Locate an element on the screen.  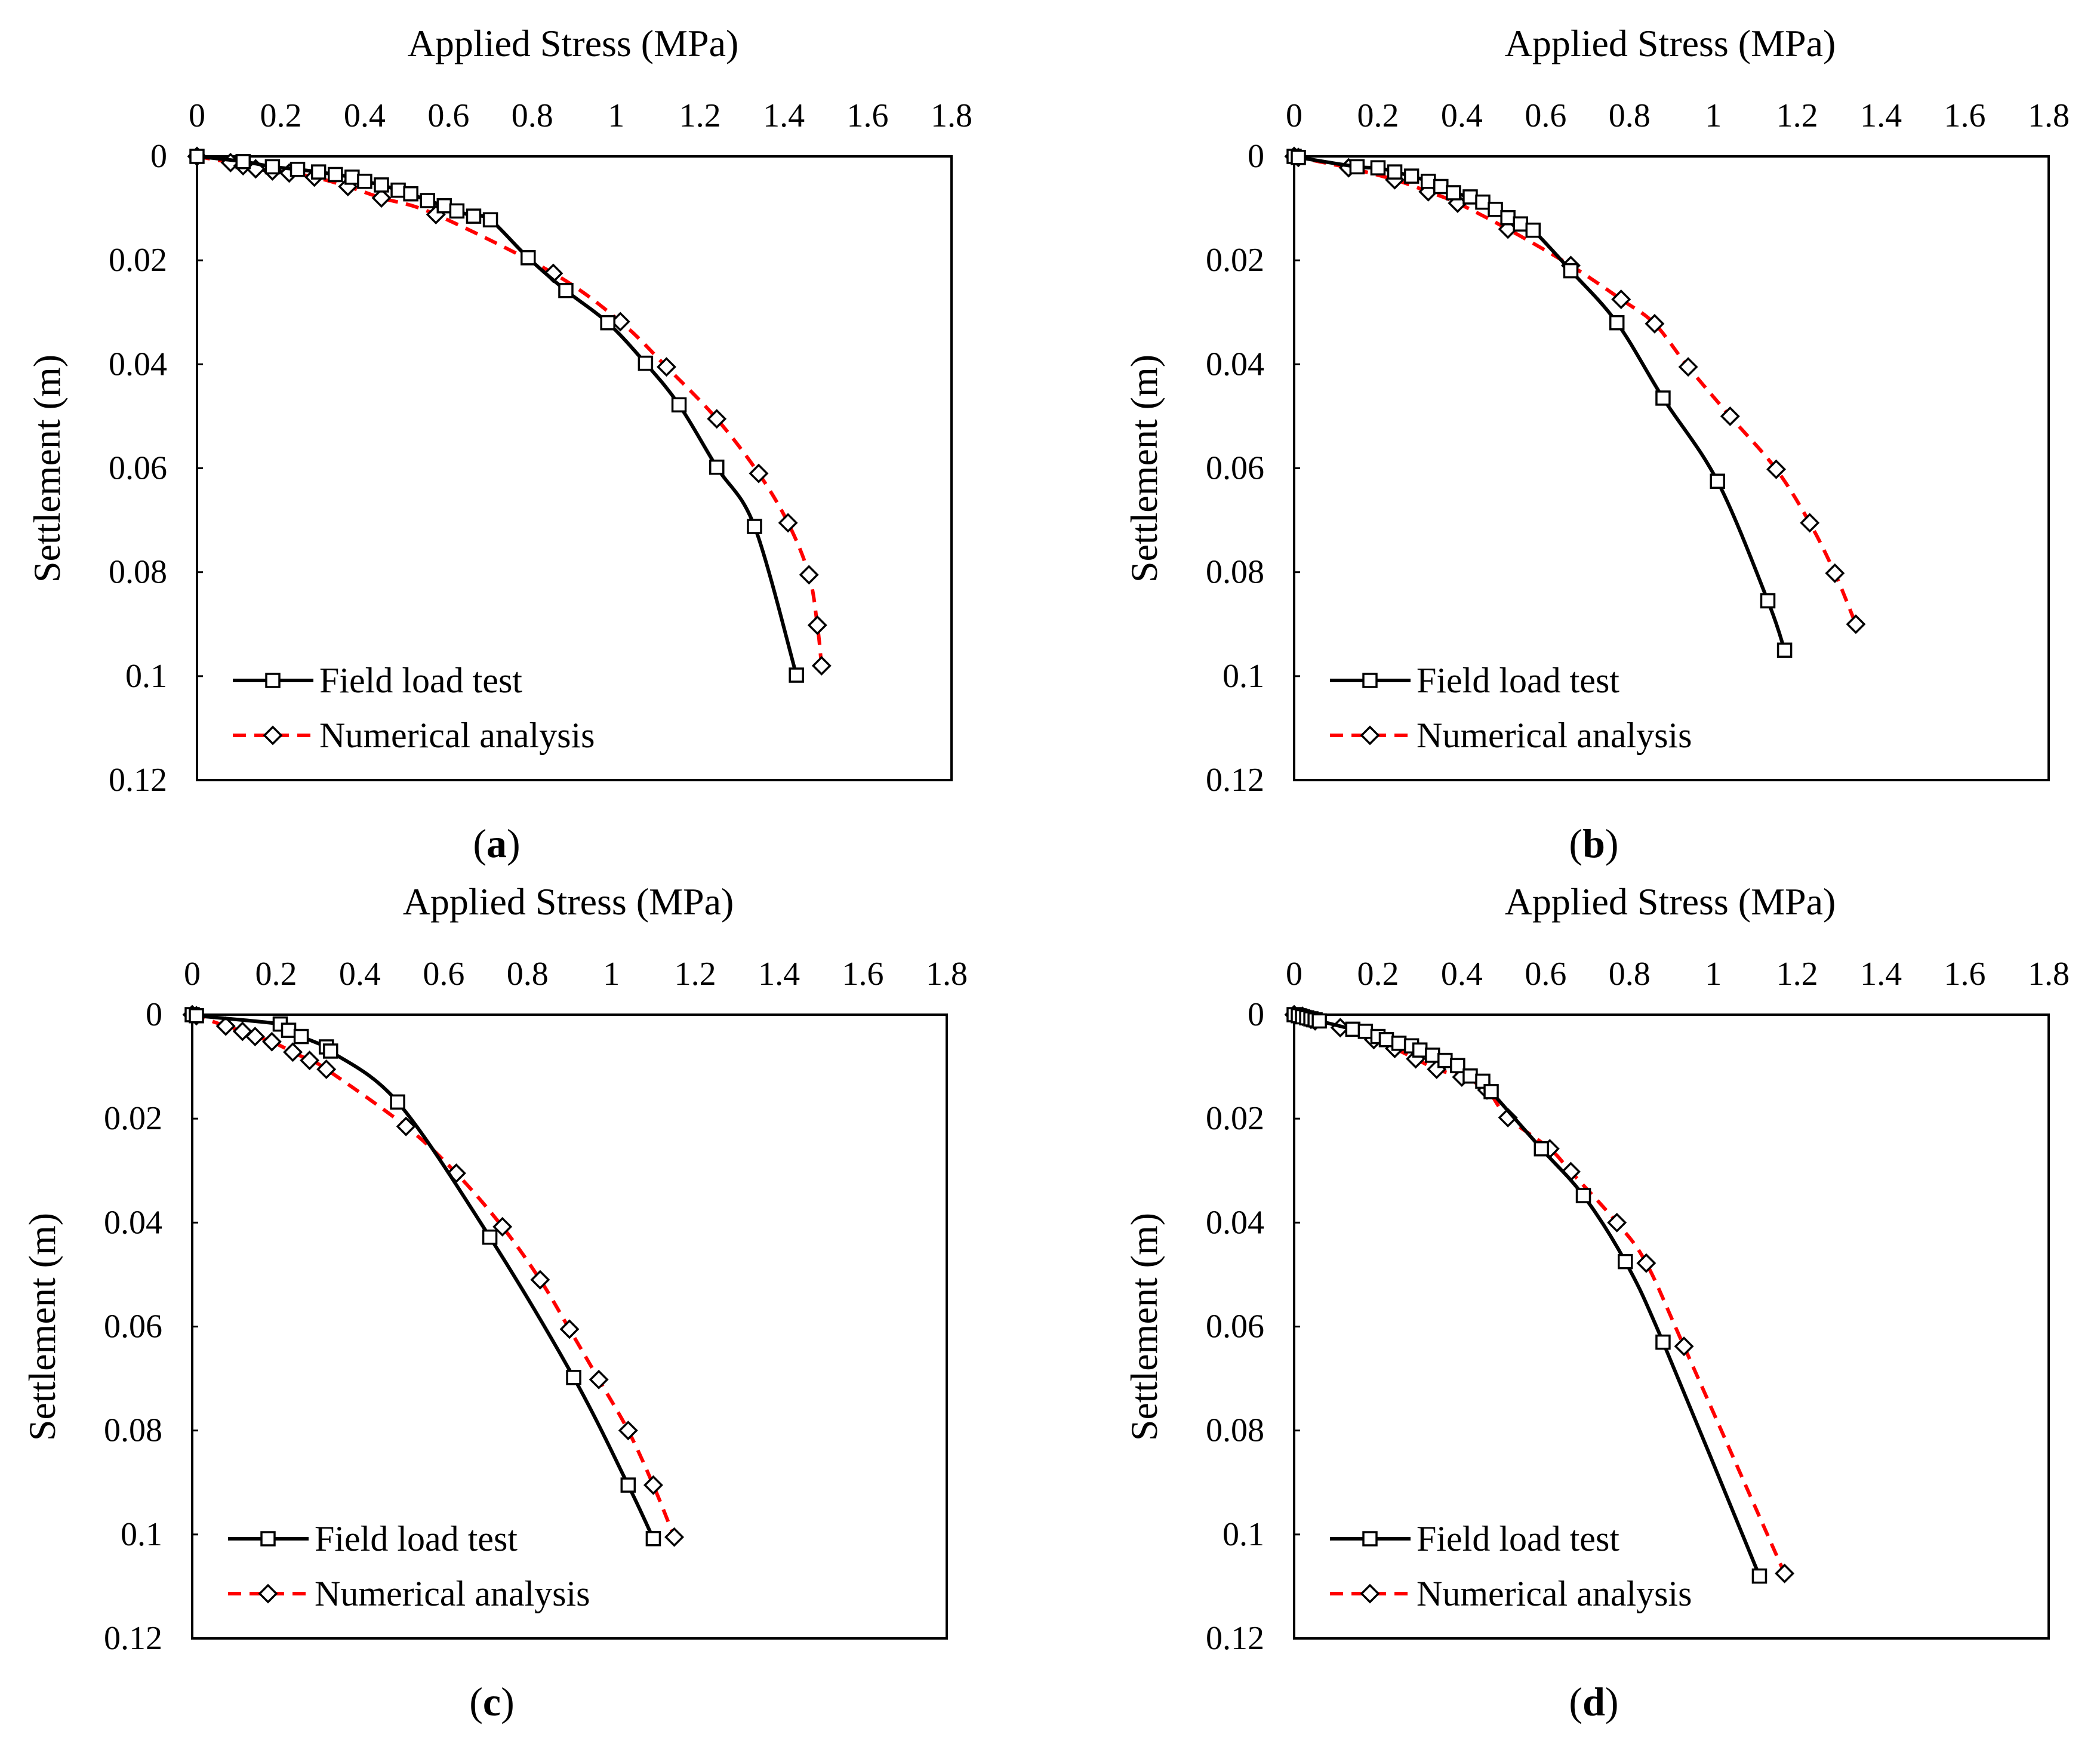
caption-letter: a is located at coordinates (496, 843).